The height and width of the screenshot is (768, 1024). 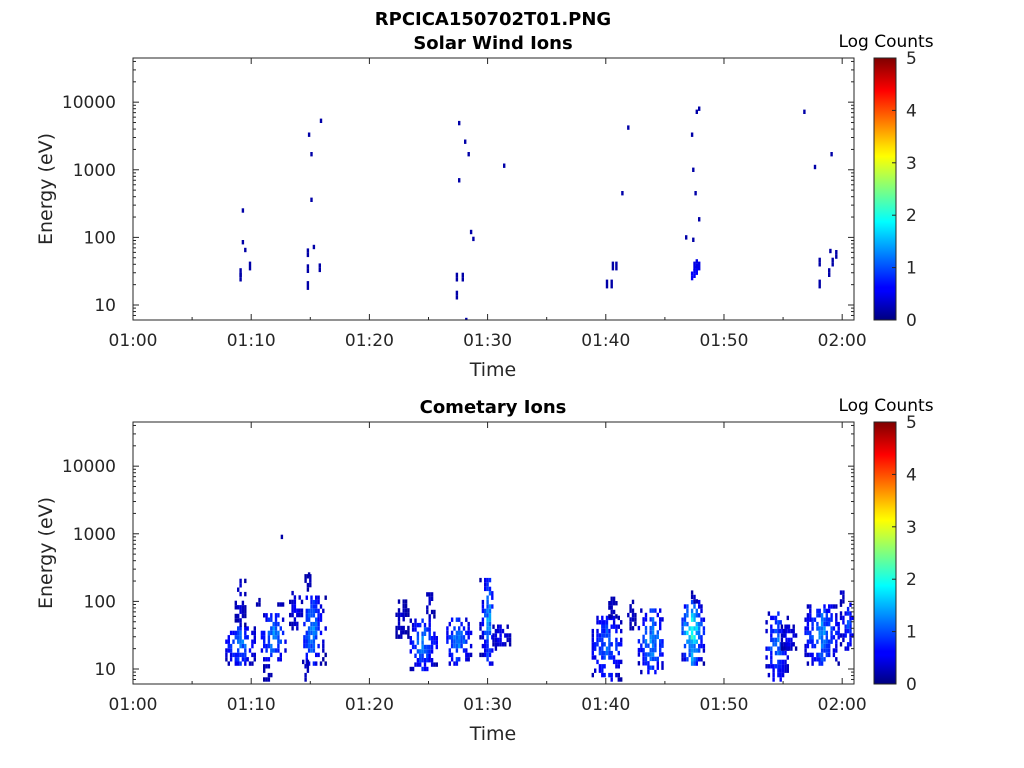 I want to click on panel-cometary-title: Cometary Ions, so click(x=493, y=407).